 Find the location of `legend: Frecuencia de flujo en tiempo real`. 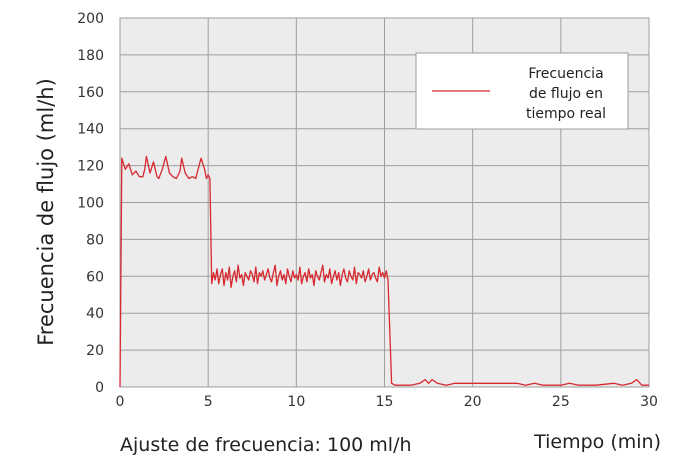

legend: Frecuencia de flujo en tiempo real is located at coordinates (522, 91).